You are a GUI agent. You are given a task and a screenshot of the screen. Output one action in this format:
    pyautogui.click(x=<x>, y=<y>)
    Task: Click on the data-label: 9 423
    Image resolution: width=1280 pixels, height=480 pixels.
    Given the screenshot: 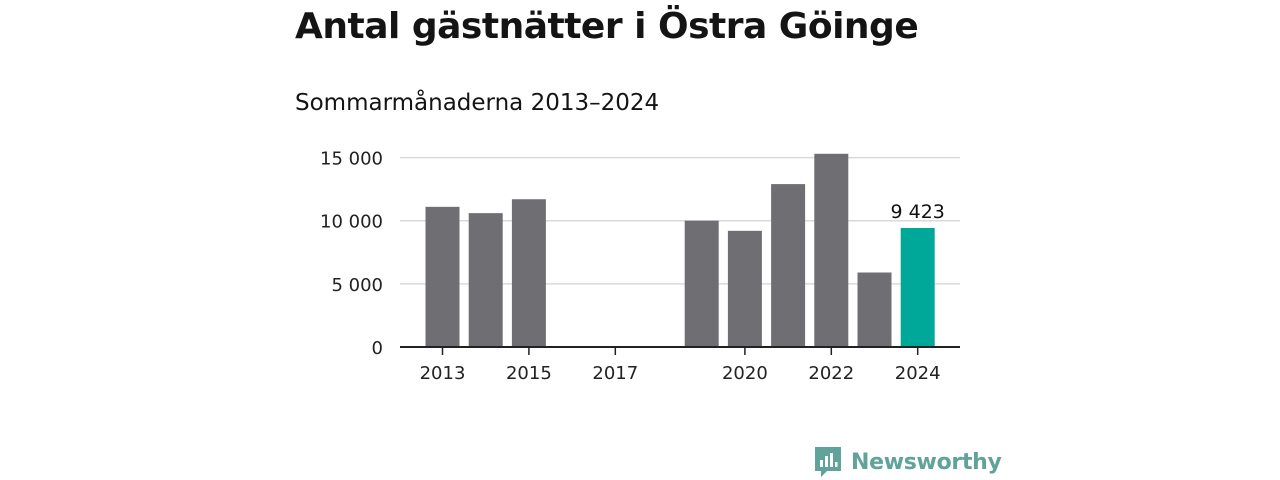 What is the action you would take?
    pyautogui.click(x=917, y=212)
    